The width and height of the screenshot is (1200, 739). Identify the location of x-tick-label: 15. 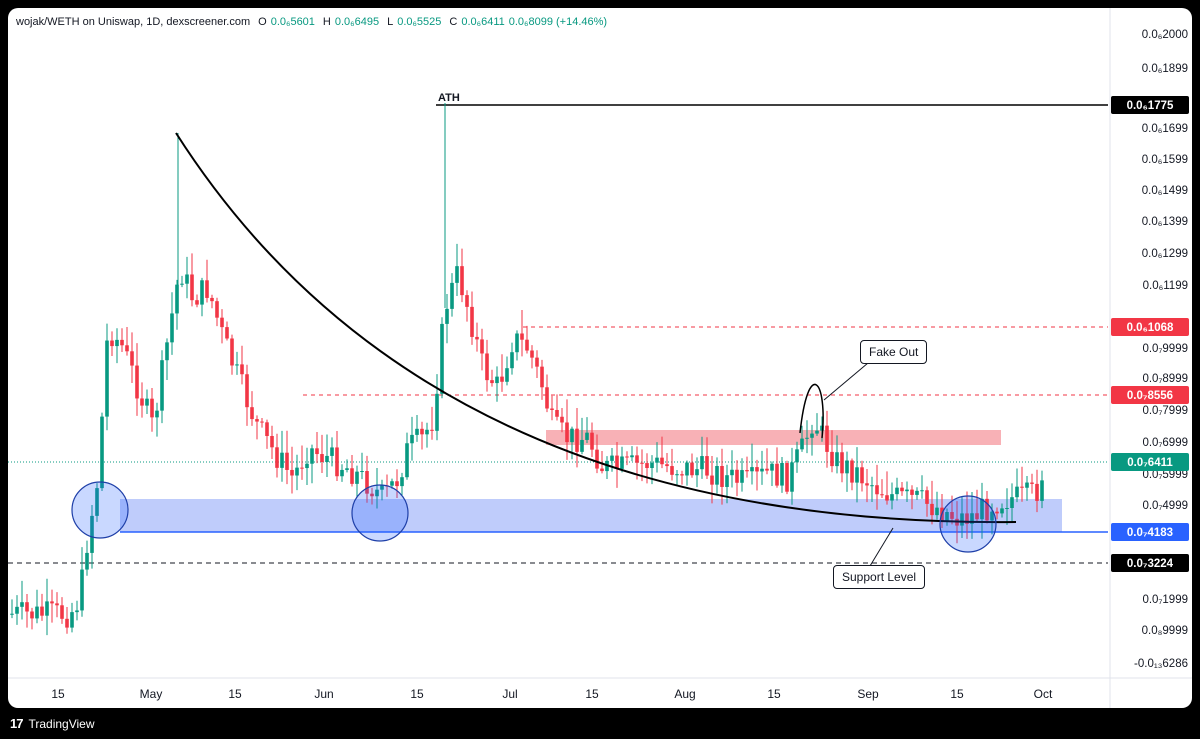
(58, 694).